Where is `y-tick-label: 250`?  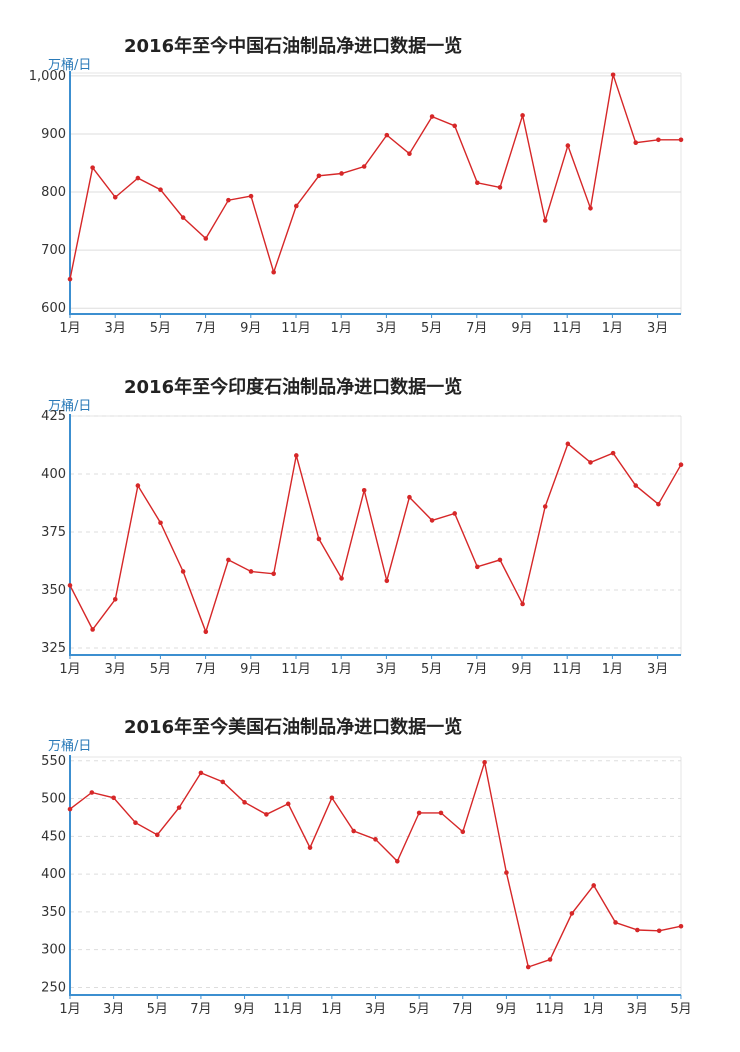 y-tick-label: 250 is located at coordinates (53, 987).